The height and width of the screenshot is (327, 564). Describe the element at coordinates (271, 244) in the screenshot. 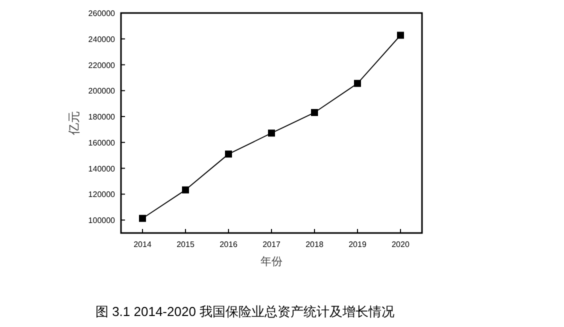

I see `x-tick-label: 2017` at that location.